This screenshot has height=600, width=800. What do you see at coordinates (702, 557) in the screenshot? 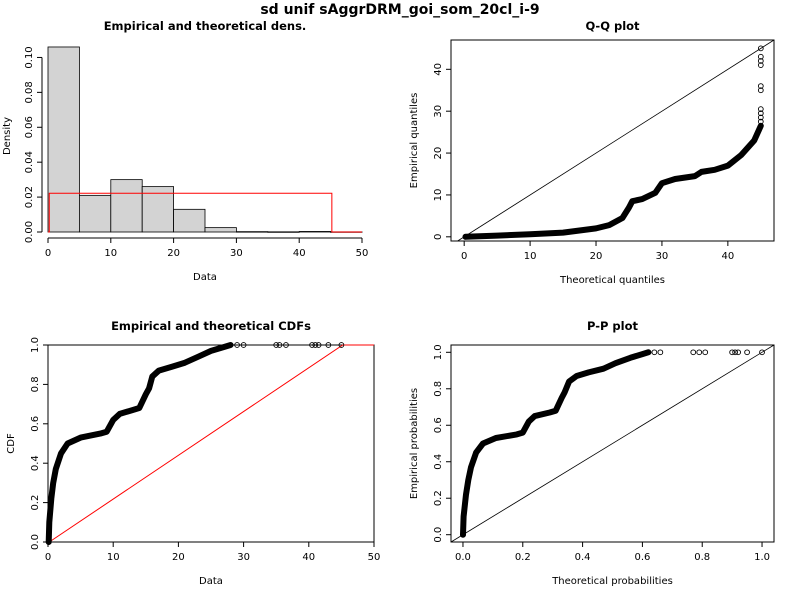
I see `x-tick-label: 0.8` at bounding box center [702, 557].